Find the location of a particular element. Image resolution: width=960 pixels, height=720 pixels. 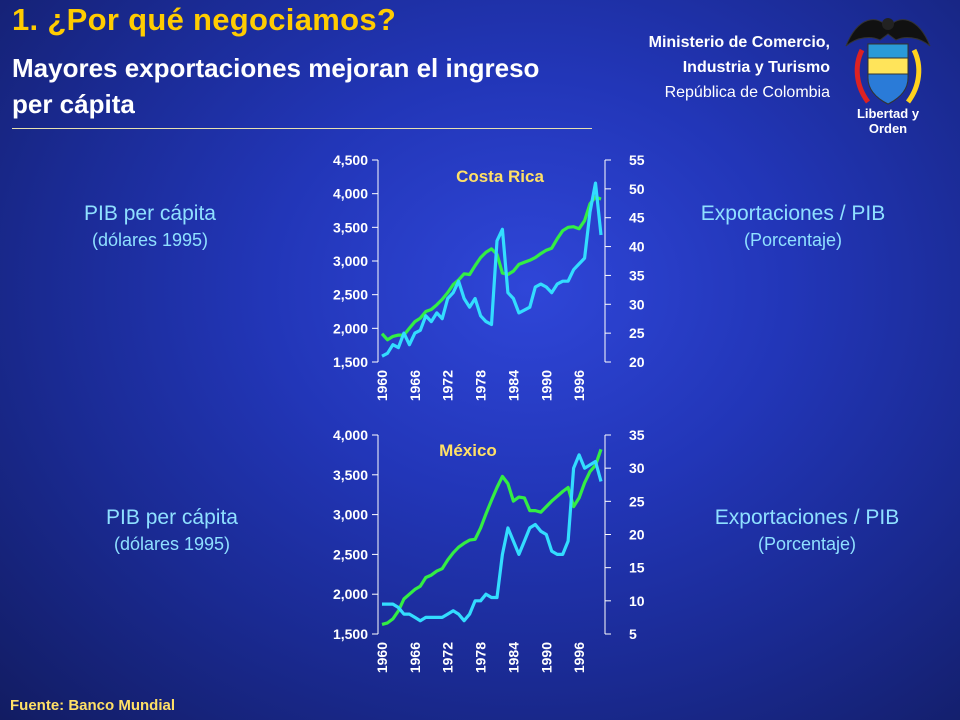

source-note: Fuente: Banco Mundial is located at coordinates (92, 705).